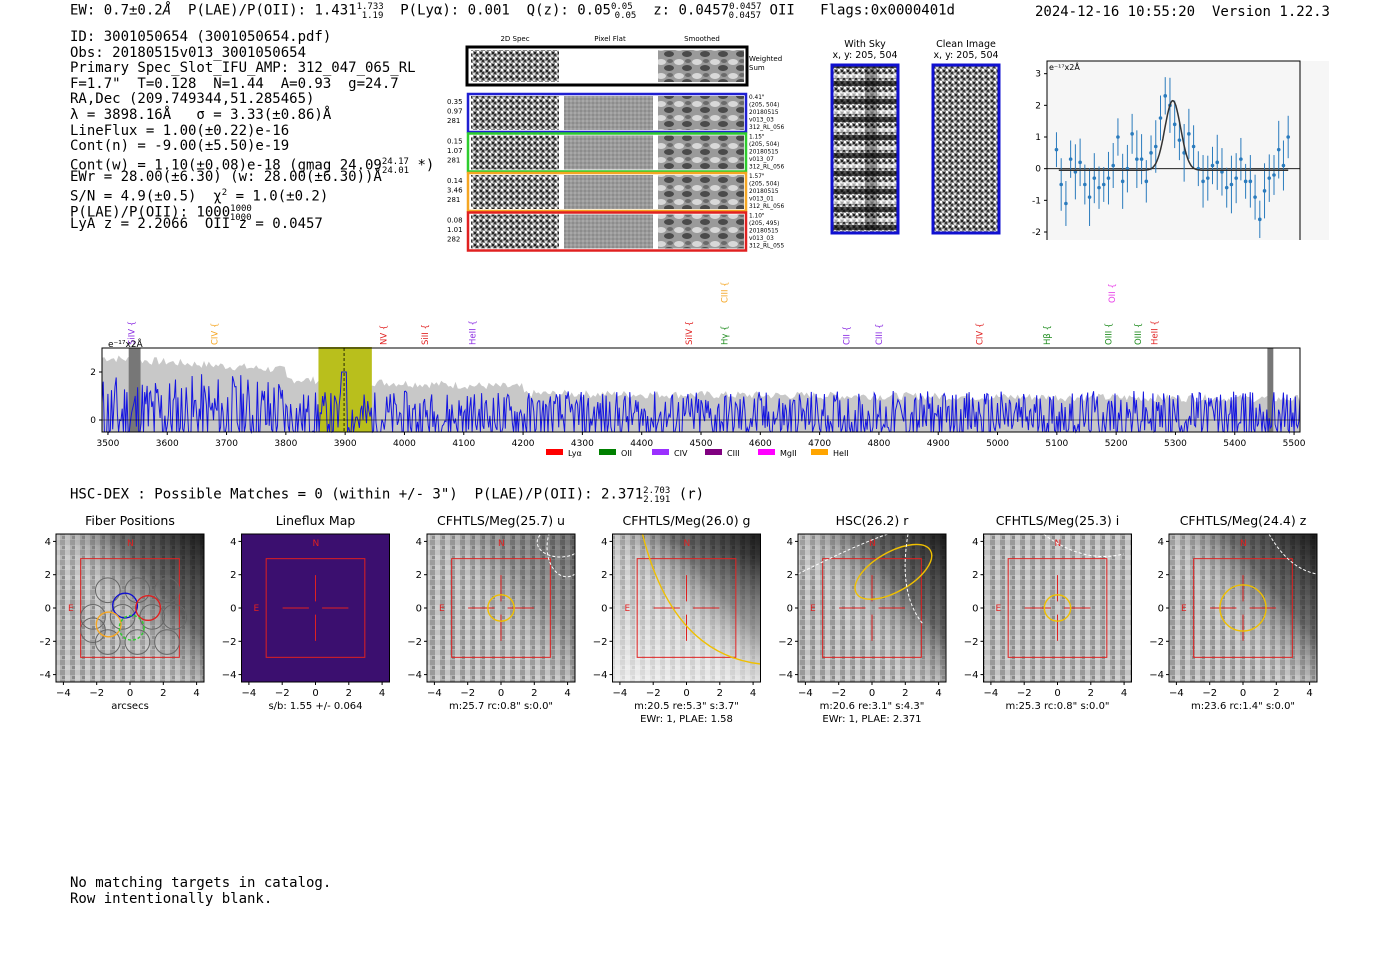 Image resolution: width=1400 pixels, height=953 pixels. What do you see at coordinates (765, 59) in the screenshot?
I see `weighted-label-1: Weighted` at bounding box center [765, 59].